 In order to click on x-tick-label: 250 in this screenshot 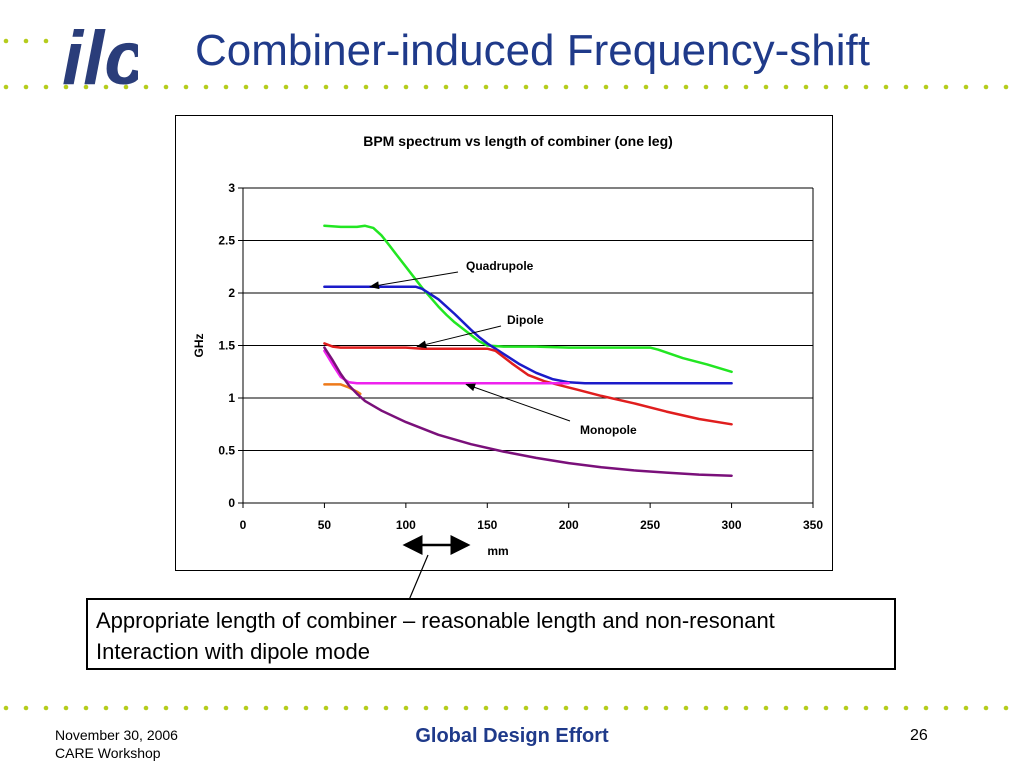, I will do `click(650, 525)`.